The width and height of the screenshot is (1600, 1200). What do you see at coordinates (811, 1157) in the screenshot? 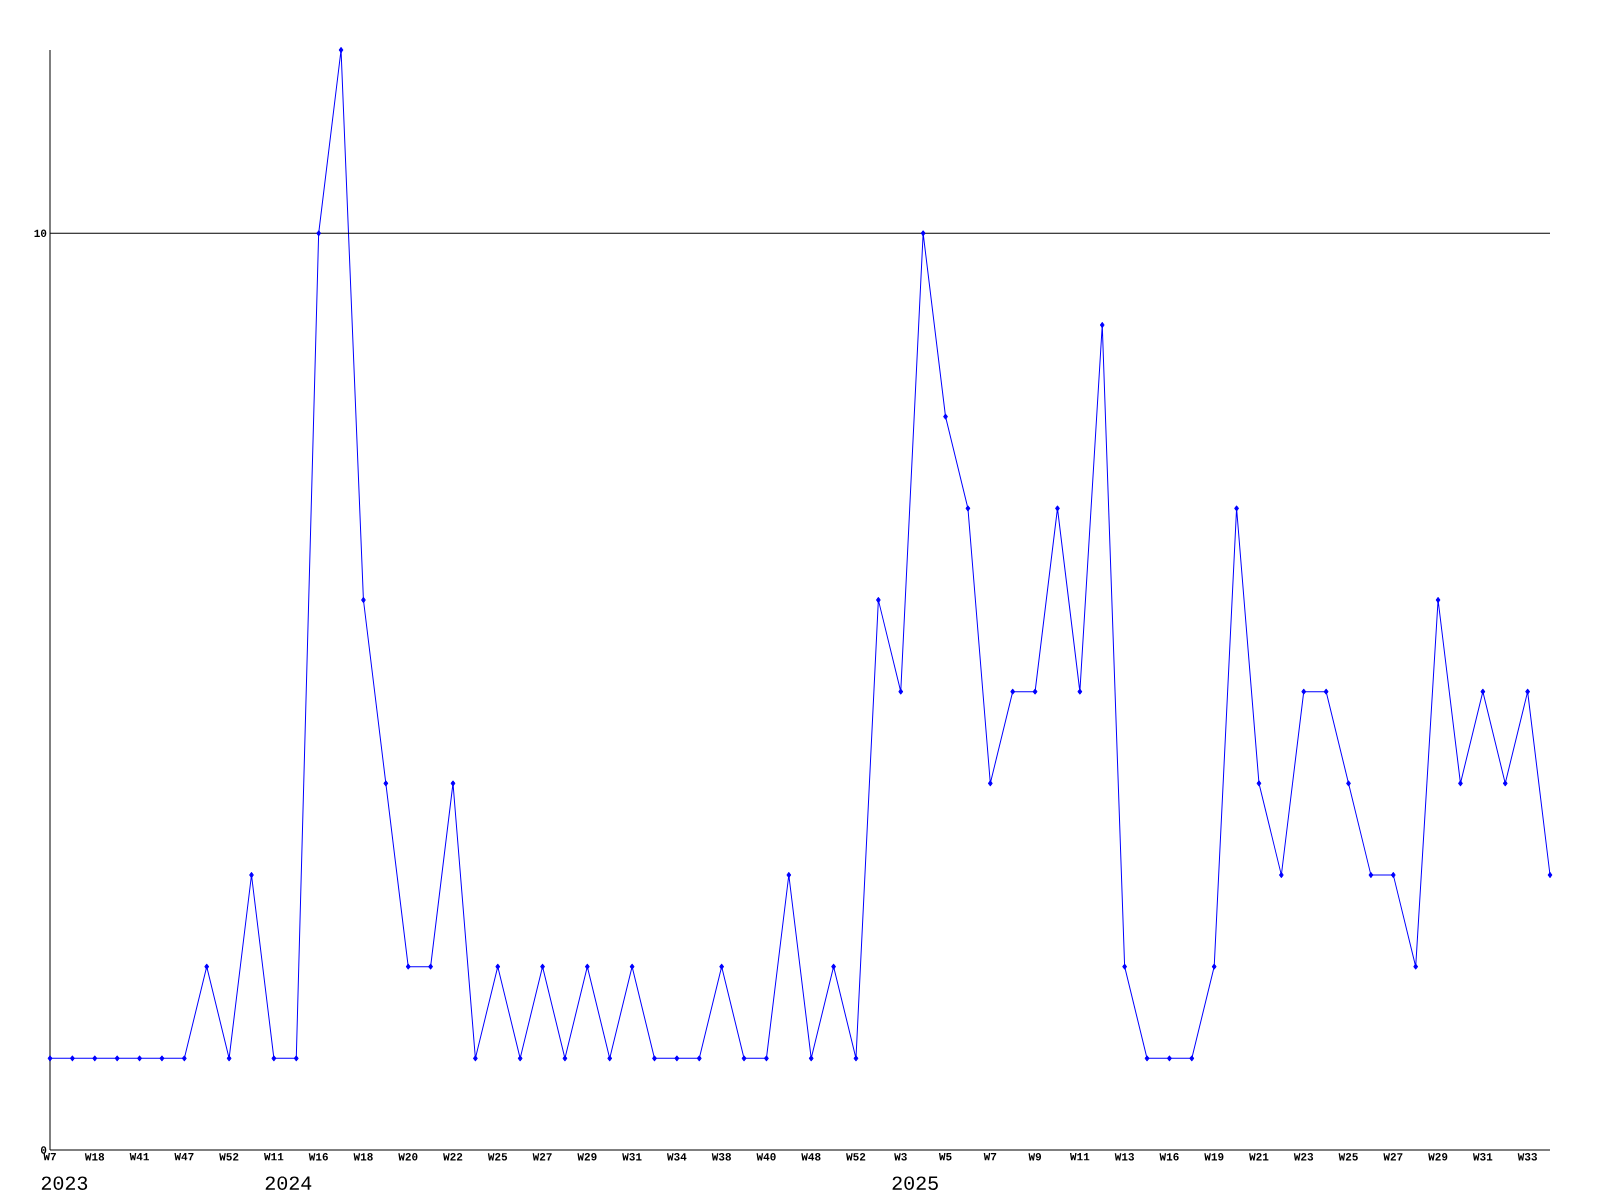
I see `x-tick-label: W48` at bounding box center [811, 1157].